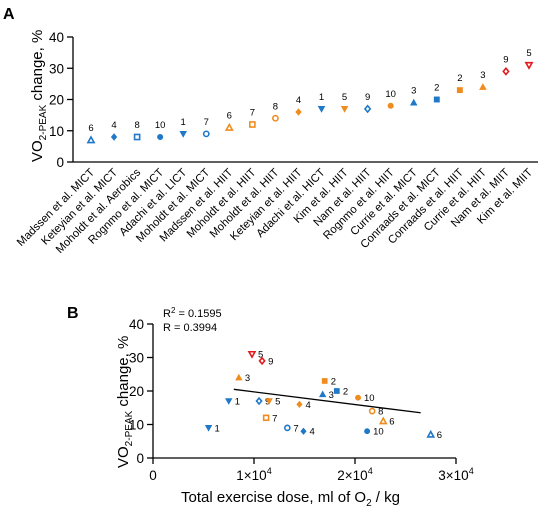  I want to click on panel-b-n-label: 10, so click(369, 398).